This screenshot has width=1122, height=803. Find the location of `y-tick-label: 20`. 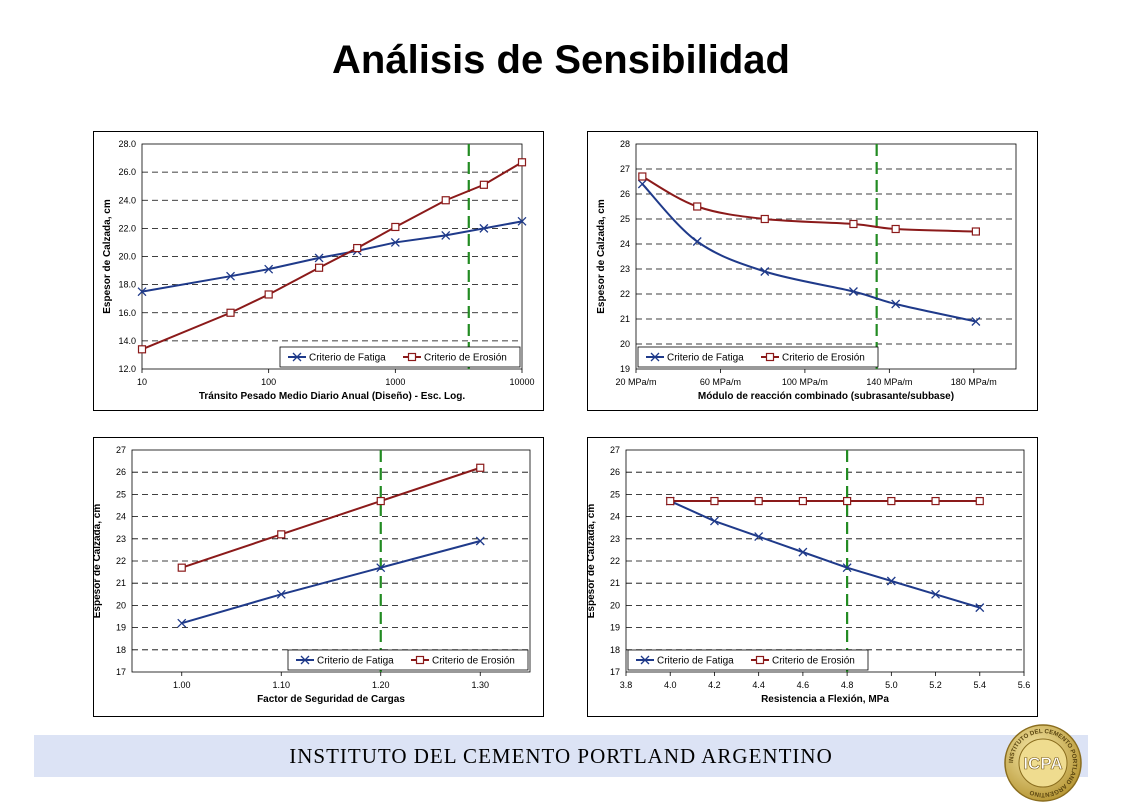

y-tick-label: 20 is located at coordinates (121, 605).